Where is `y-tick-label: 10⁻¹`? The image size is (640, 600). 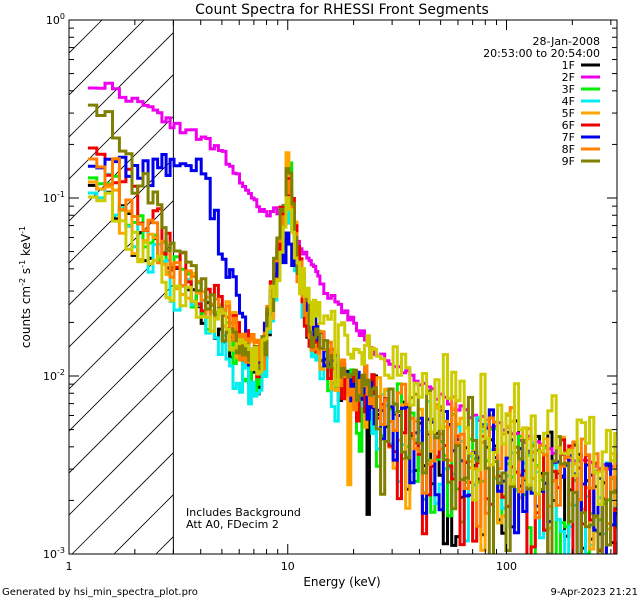
y-tick-label: 10⁻¹ is located at coordinates (54, 197).